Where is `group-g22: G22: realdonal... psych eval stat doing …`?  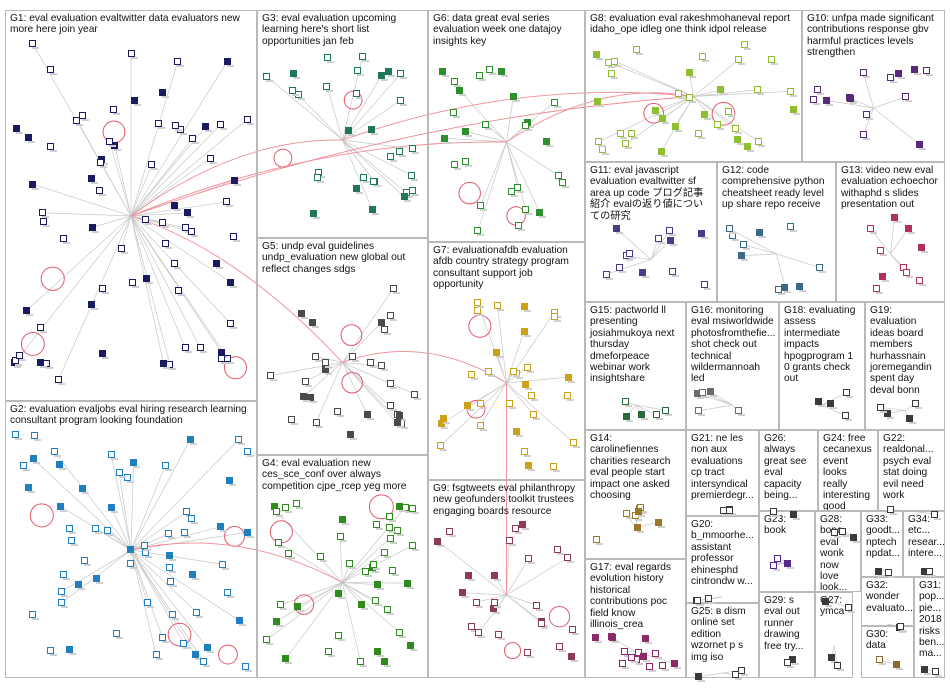
group-g22: G22: realdonal... psych eval stat doing … is located at coordinates (911, 470).